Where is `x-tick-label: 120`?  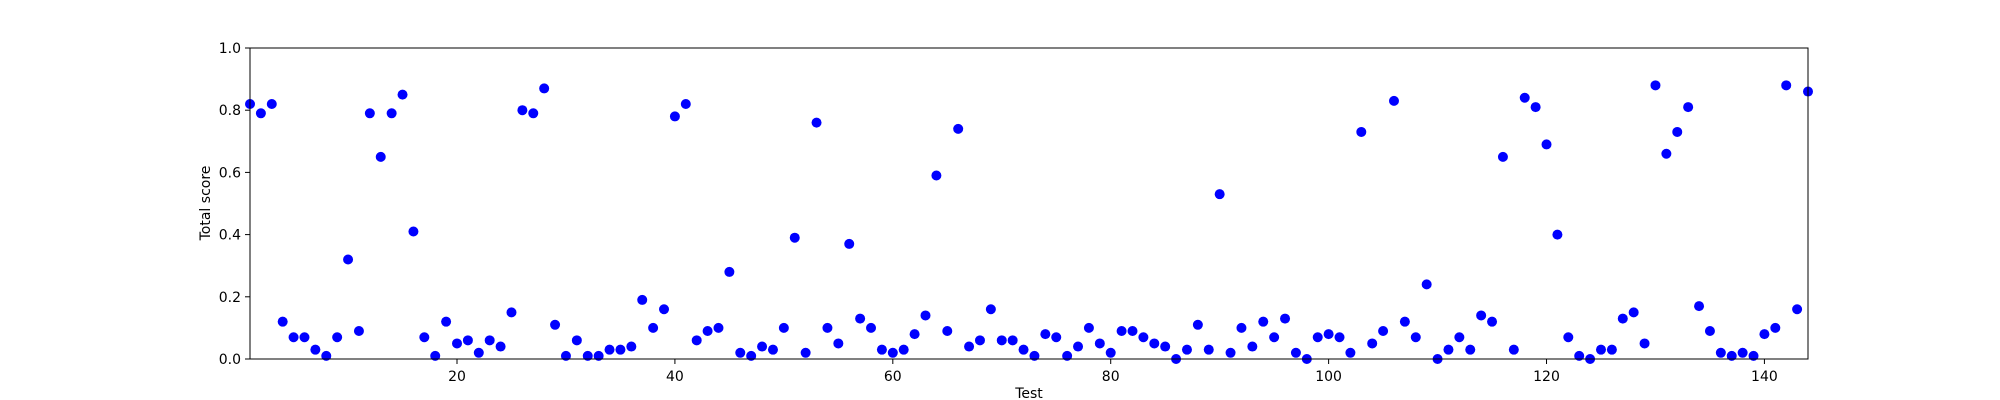
x-tick-label: 120 is located at coordinates (1546, 377).